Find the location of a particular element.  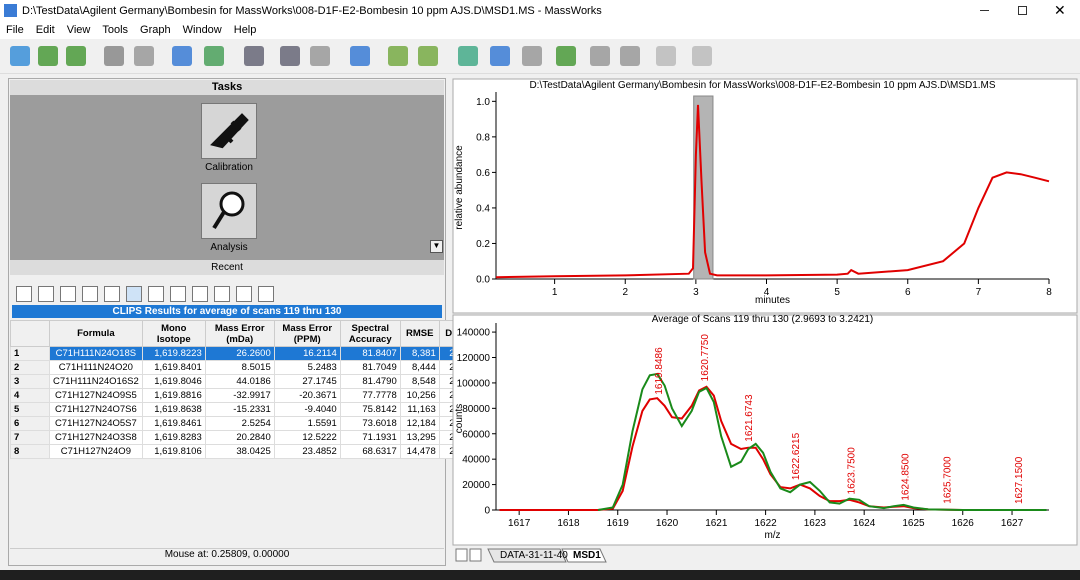

column-header: Mass Error (mDa) is located at coordinates (239, 333).